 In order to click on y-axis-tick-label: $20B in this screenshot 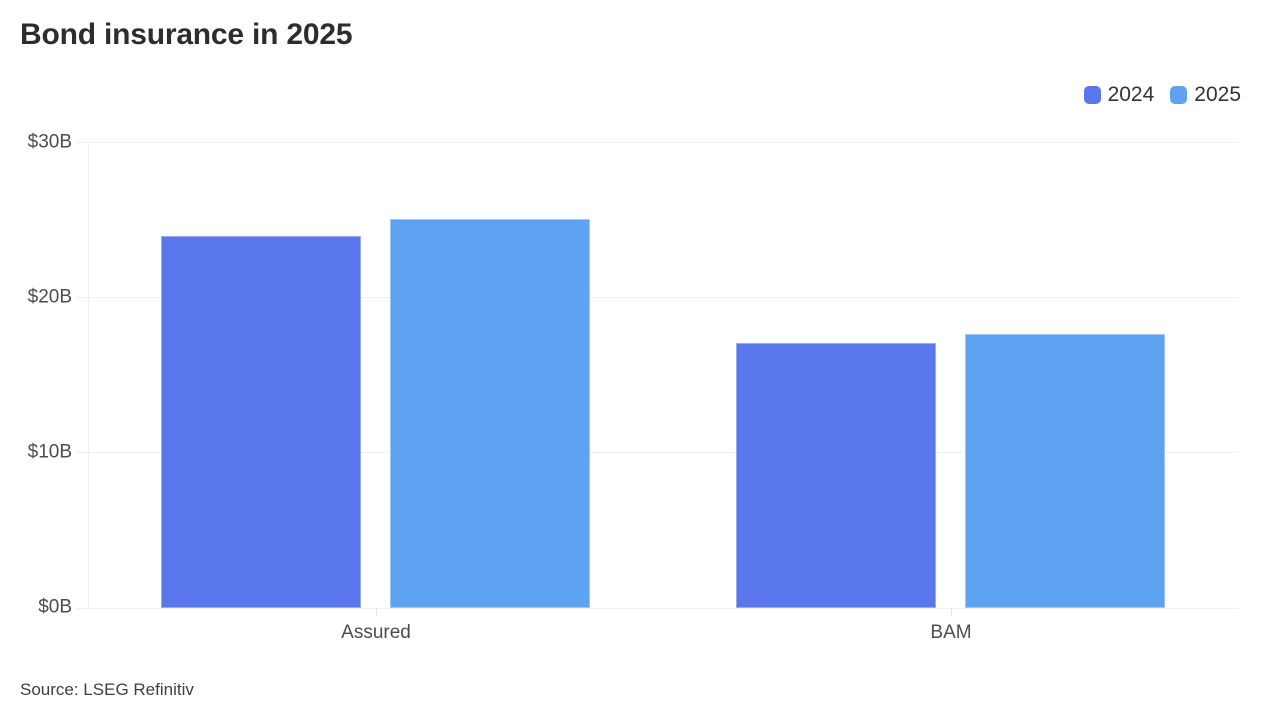, I will do `click(49, 297)`.